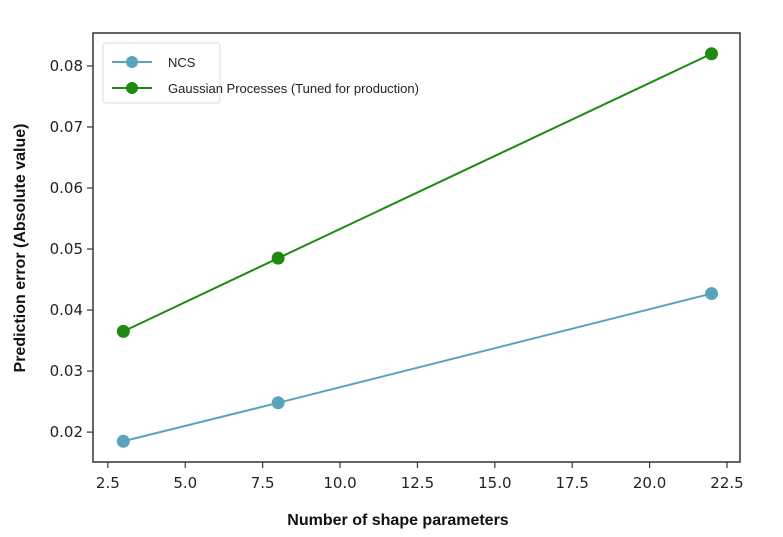 This screenshot has width=783, height=537. I want to click on x-tick-label: 10.0, so click(339, 483).